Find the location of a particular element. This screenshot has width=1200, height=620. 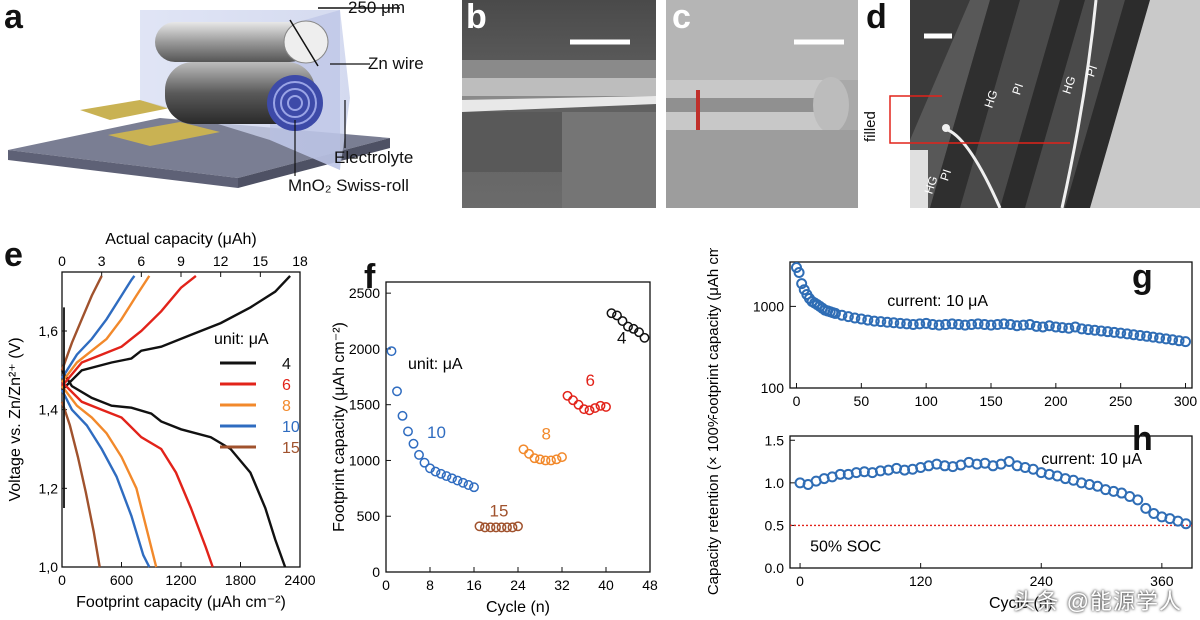

y-tick-label: 1,2 is located at coordinates (49, 488).